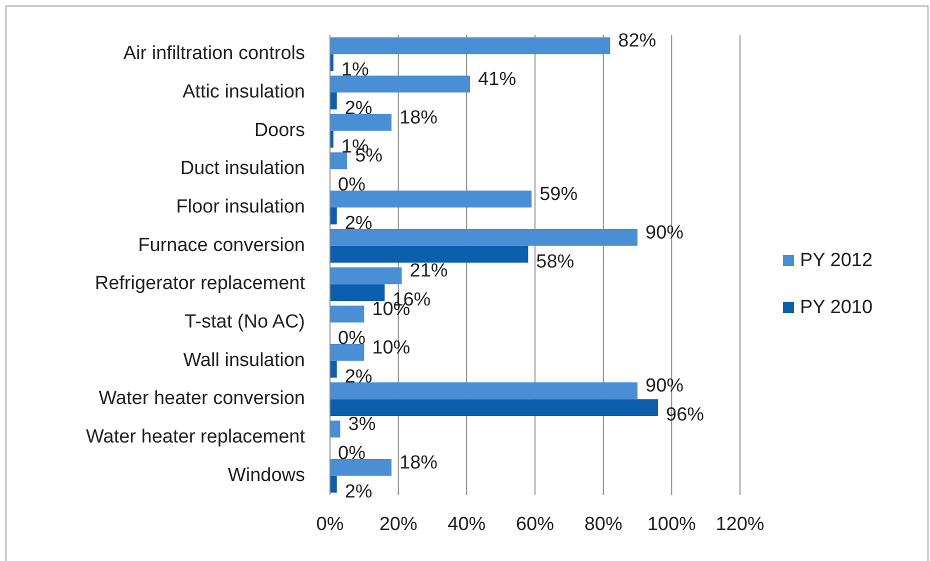  Describe the element at coordinates (214, 53) in the screenshot. I see `y-tick-label: Air infiltration controls` at that location.